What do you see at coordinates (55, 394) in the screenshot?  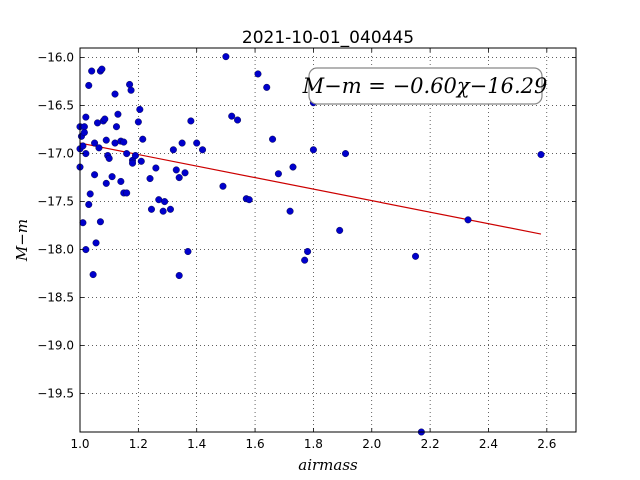 I see `y-tick-label: −19.5` at bounding box center [55, 394].